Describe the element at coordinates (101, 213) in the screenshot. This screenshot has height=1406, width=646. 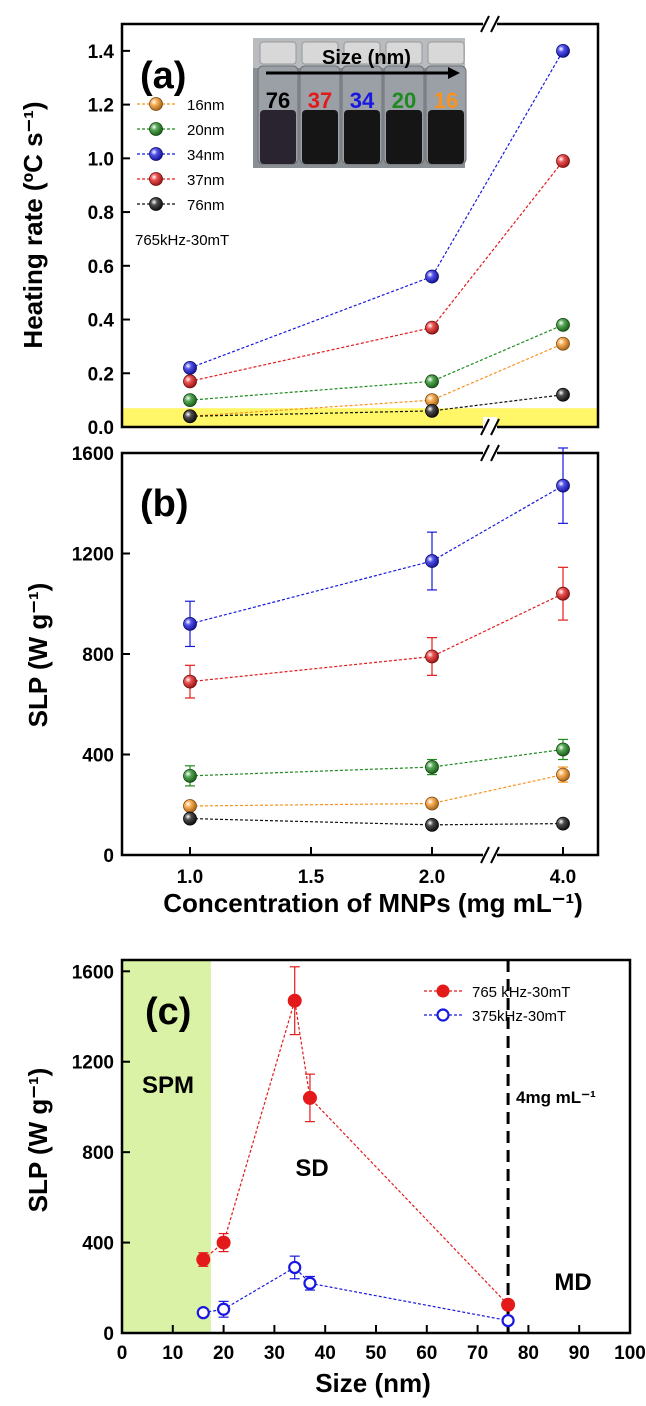
I see `y-tick-label: 0.8` at that location.